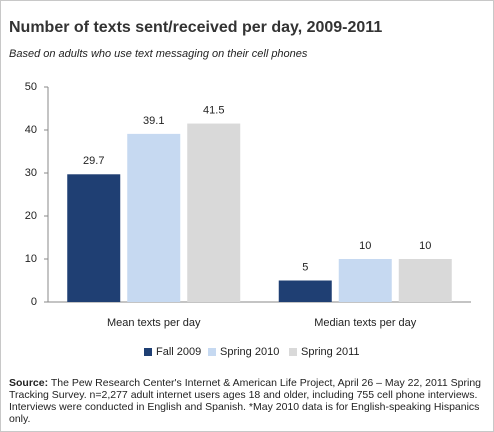 This screenshot has height=432, width=494. I want to click on source-label: Source:, so click(29, 383).